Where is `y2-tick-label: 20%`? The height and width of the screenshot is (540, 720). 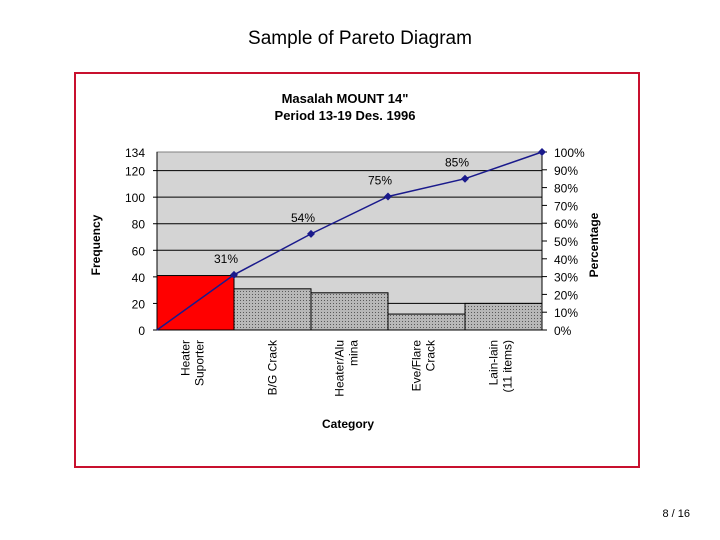 y2-tick-label: 20% is located at coordinates (566, 295).